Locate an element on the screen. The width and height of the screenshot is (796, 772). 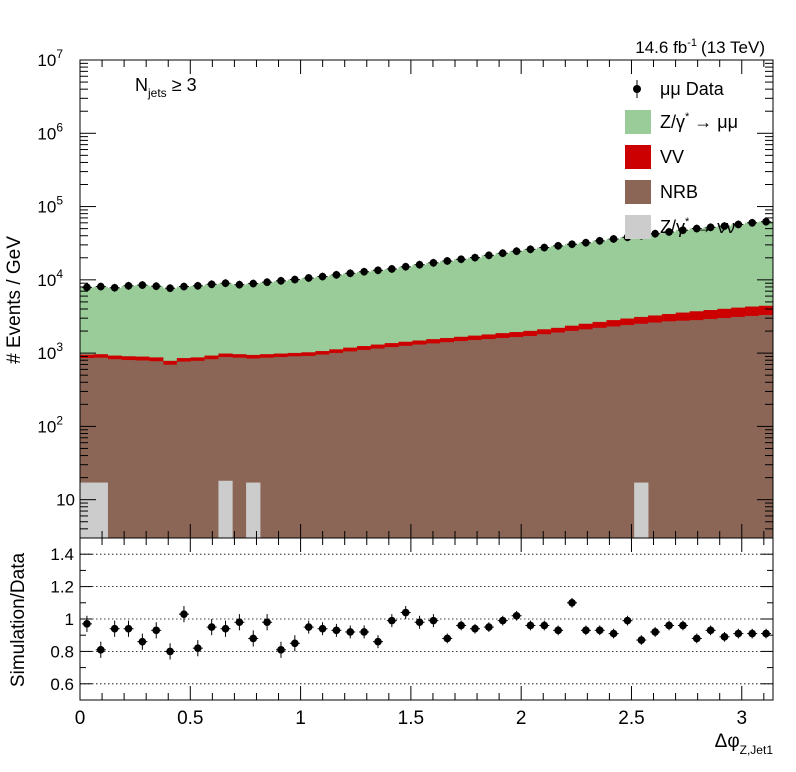
ratio-y-tick-label: 0.8 is located at coordinates (62, 651).